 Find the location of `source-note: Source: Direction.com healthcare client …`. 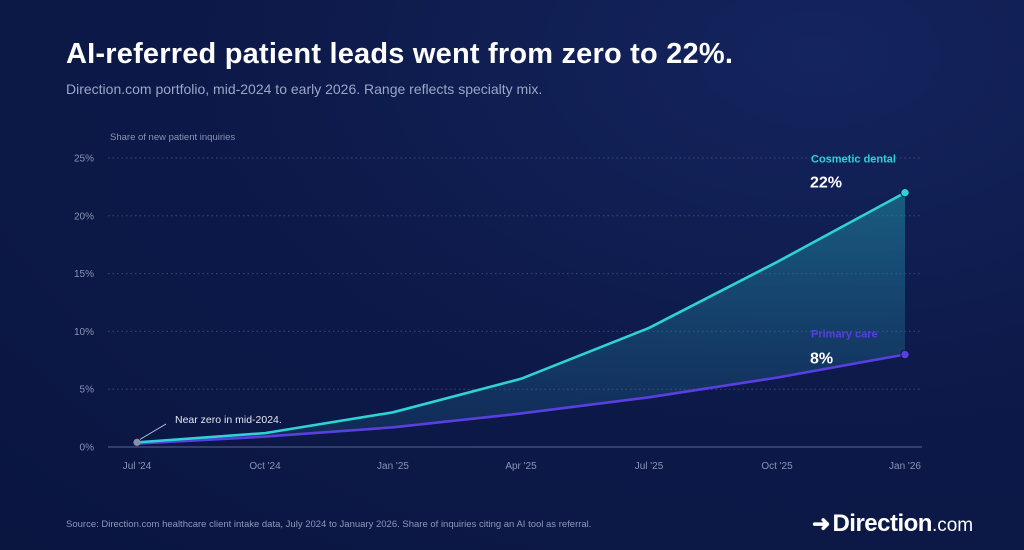

source-note: Source: Direction.com healthcare client … is located at coordinates (329, 524).